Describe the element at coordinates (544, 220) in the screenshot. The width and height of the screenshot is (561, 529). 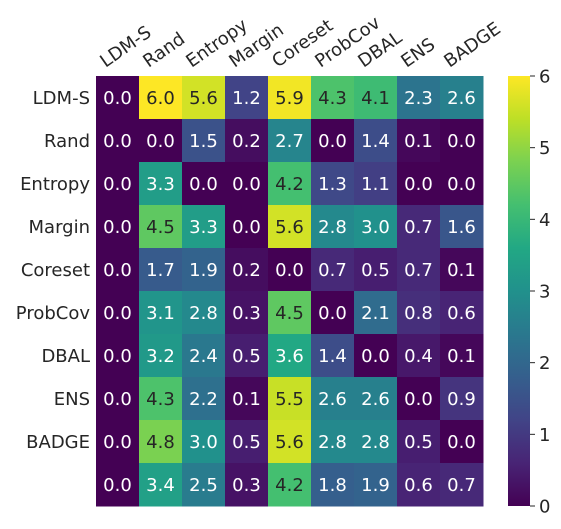
I see `colorbar-tick-label: 4` at that location.